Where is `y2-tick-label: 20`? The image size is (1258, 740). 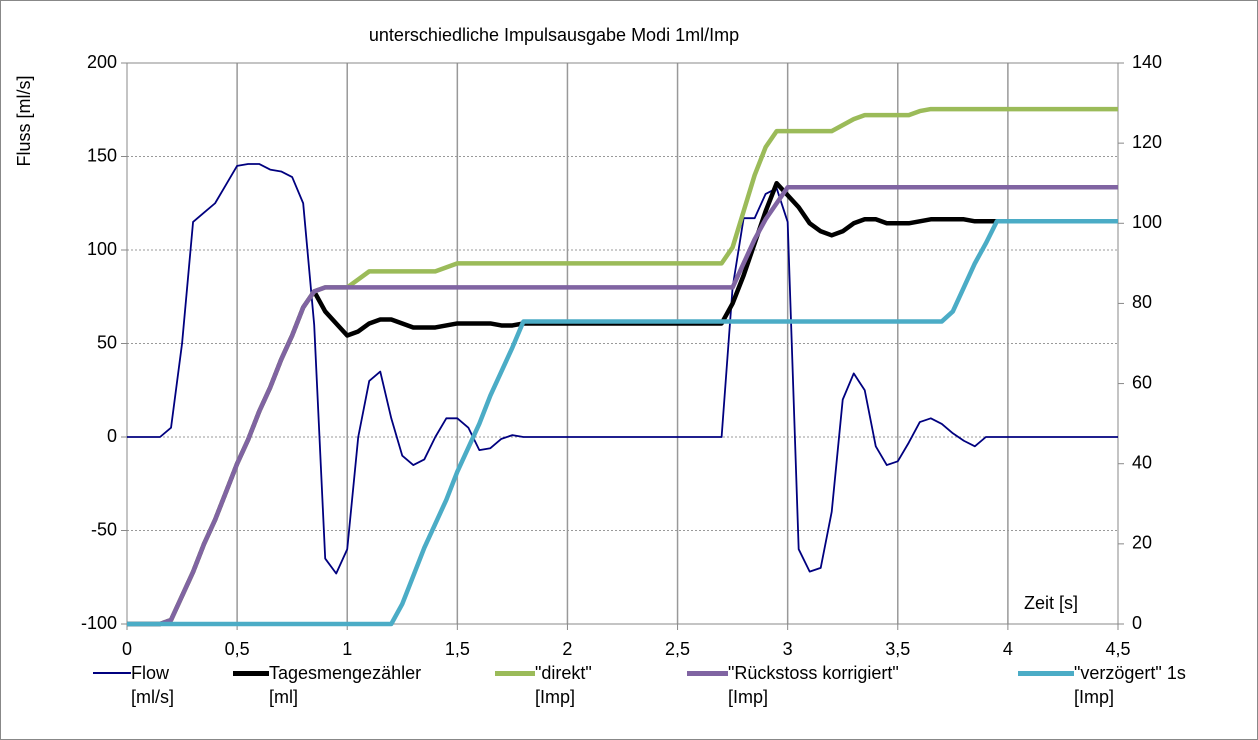
y2-tick-label: 20 is located at coordinates (1142, 543).